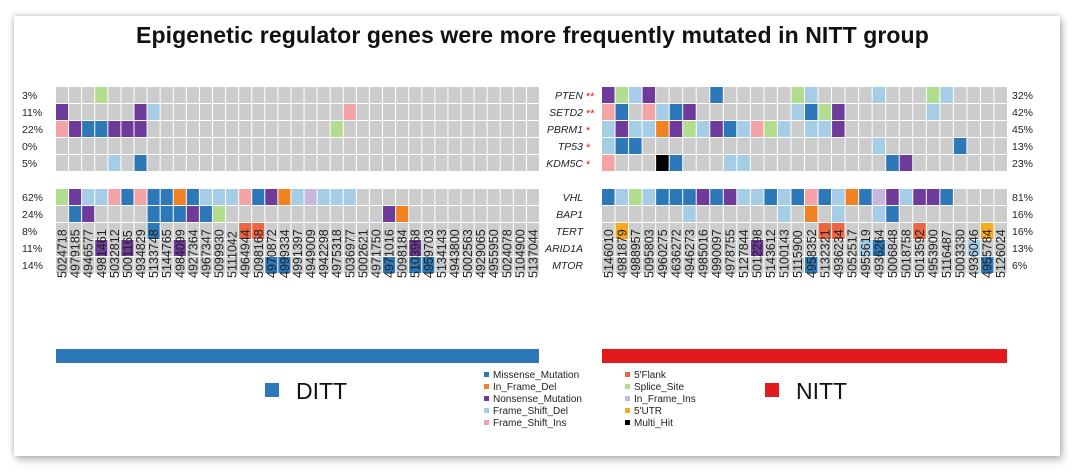  I want to click on sample-label-nitt-4990097: 4990097, so click(717, 253).